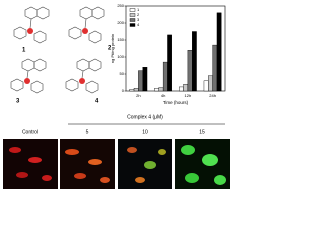 Image resolution: width=320 pixels, height=240 pixels. Describe the element at coordinates (24, 51) in the screenshot. I see `structure-label: 1` at that location.